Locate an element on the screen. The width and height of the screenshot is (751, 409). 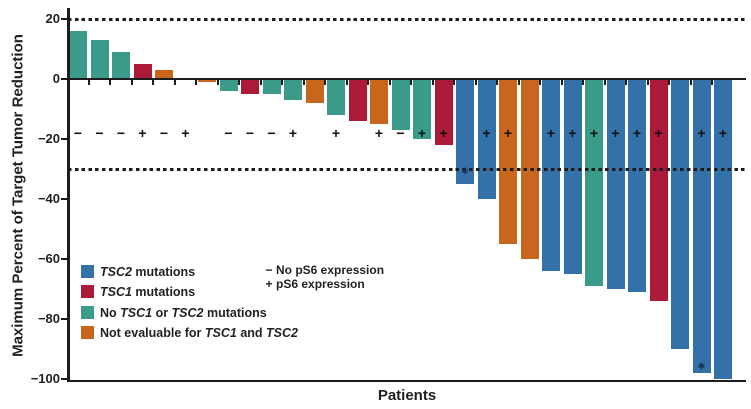
y-tick-label: 0 is located at coordinates (56, 78).